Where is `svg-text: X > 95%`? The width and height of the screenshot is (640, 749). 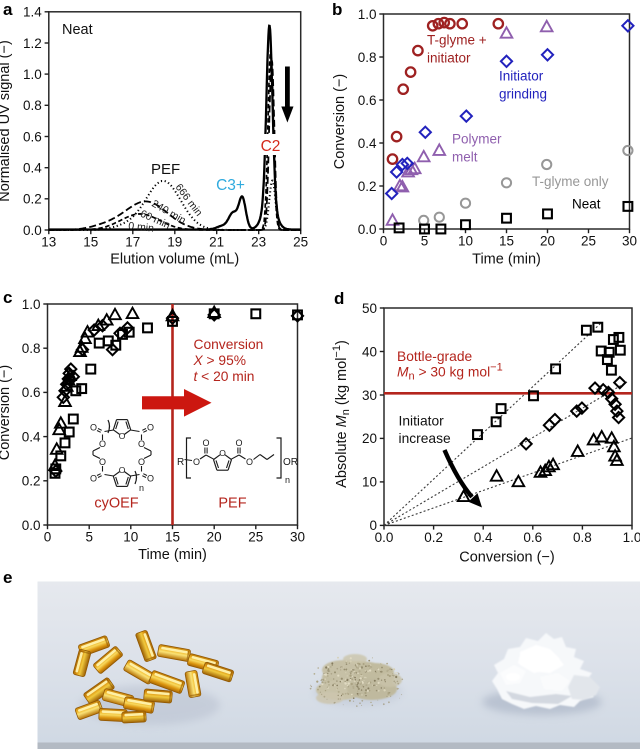 svg-text: X > 95% is located at coordinates (220, 360).